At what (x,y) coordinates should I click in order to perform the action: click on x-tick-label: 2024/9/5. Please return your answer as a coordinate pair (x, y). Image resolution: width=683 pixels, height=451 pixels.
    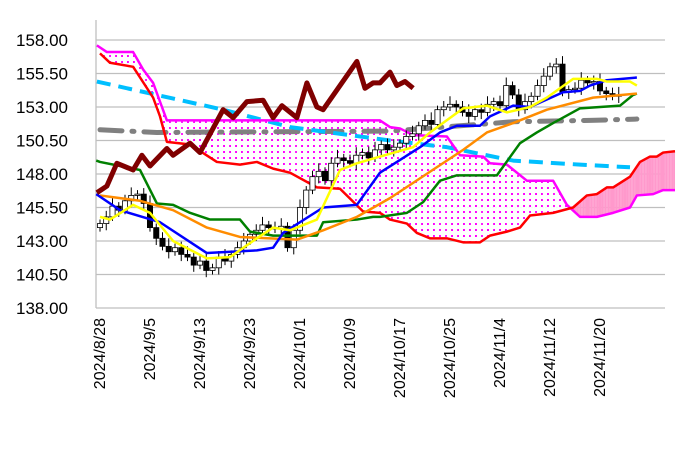
    Looking at the image, I should click on (150, 349).